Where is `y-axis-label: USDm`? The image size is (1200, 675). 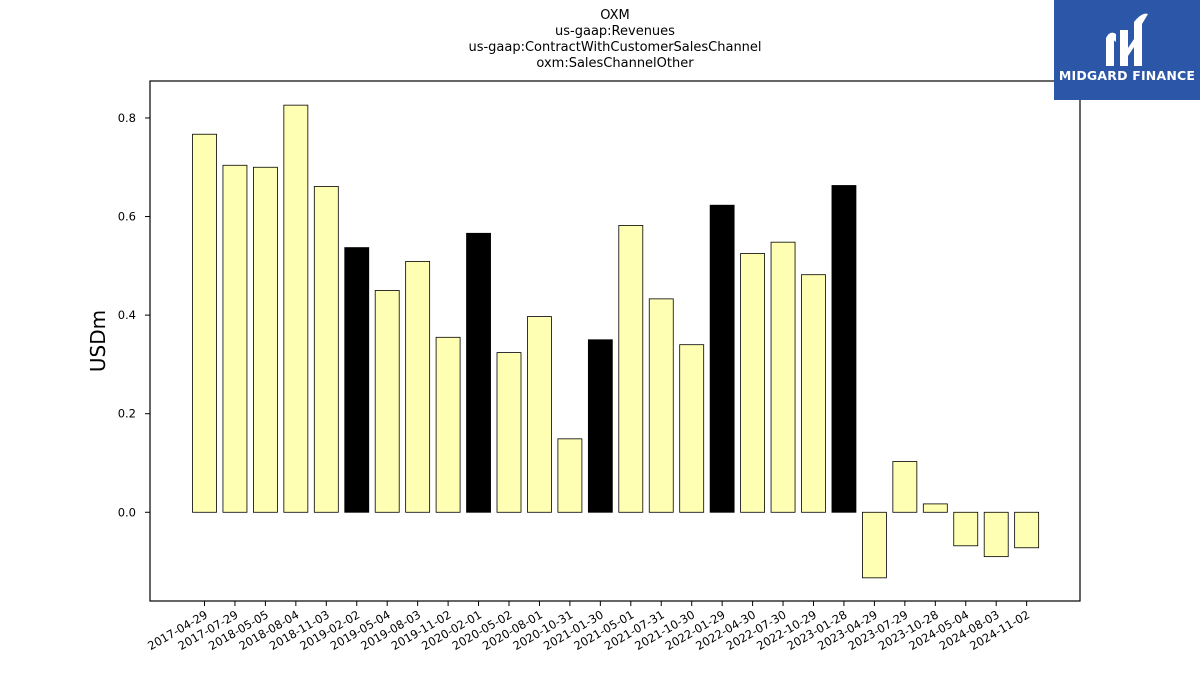 y-axis-label: USDm is located at coordinates (98, 341).